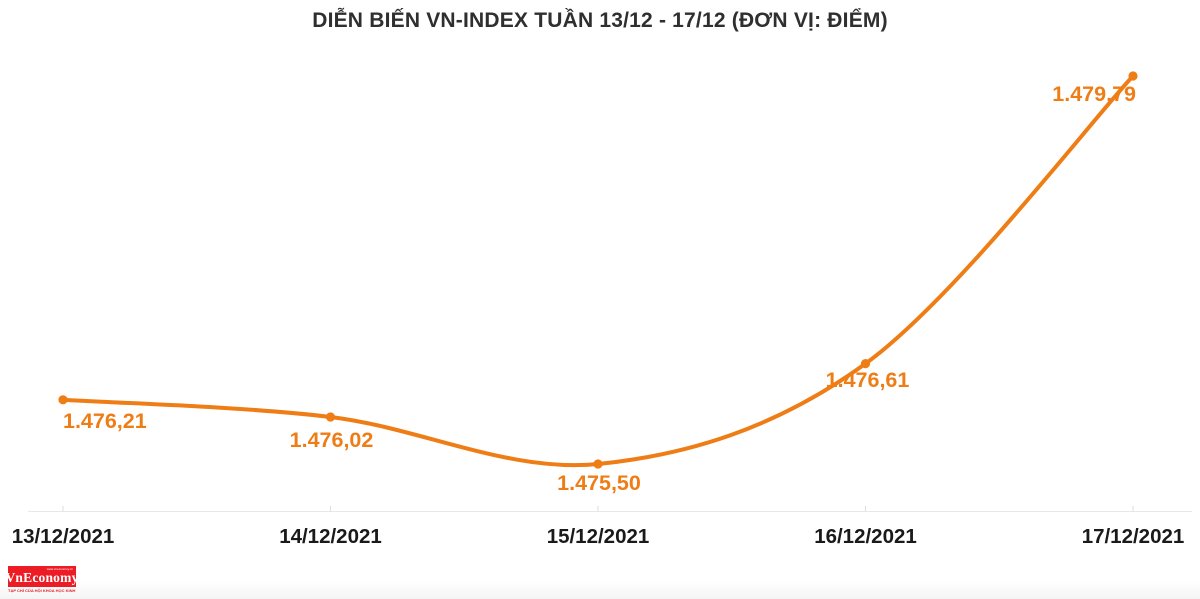  What do you see at coordinates (63, 536) in the screenshot?
I see `x-axis-label: 13/12/2021` at bounding box center [63, 536].